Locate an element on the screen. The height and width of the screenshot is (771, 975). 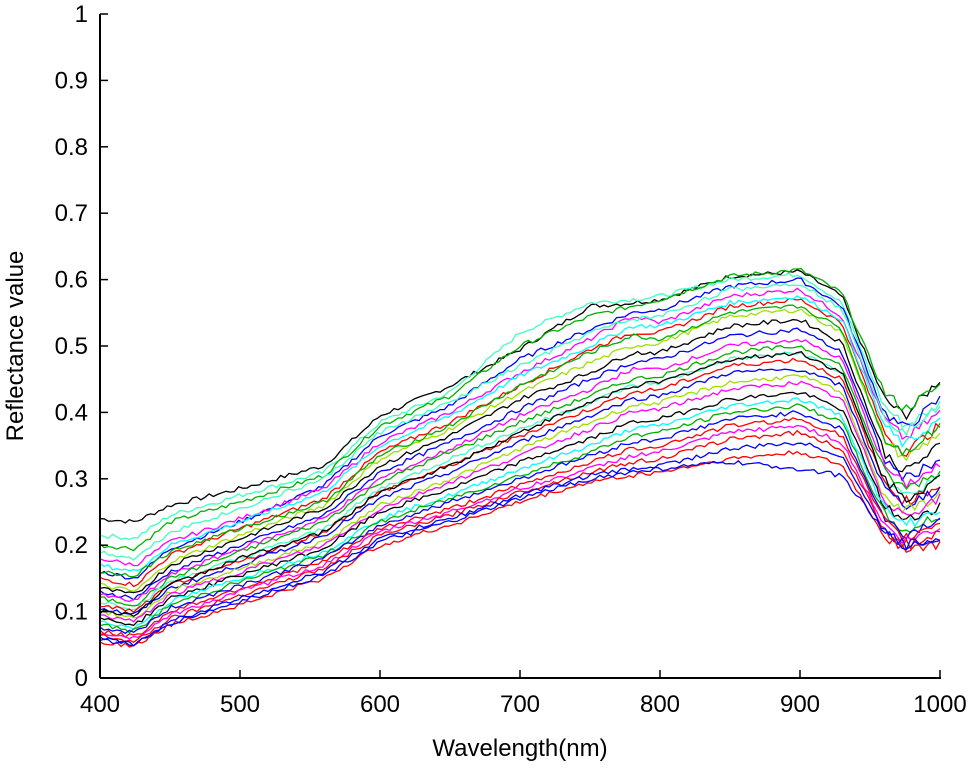
y-tick-label: 0.7 is located at coordinates (71, 213).